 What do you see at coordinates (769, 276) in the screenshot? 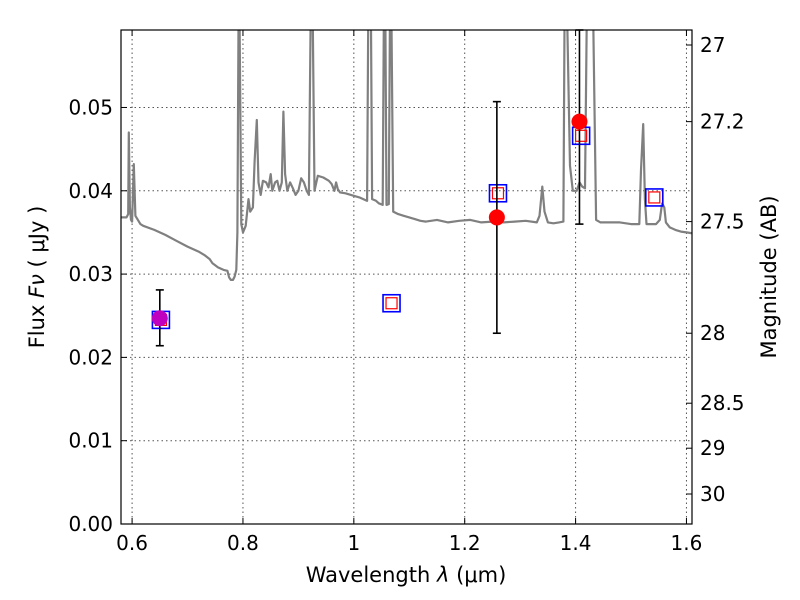
I see `y2-axis-title: Magnitude (AB)` at bounding box center [769, 276].